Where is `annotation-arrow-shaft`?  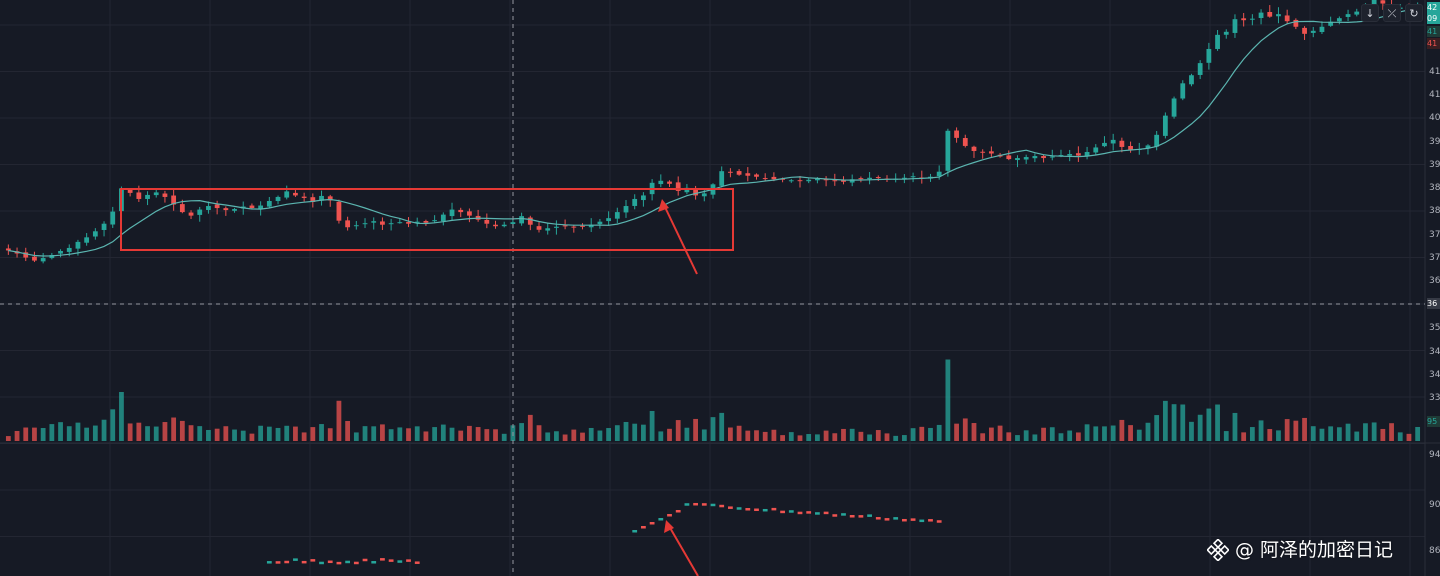 annotation-arrow-shaft is located at coordinates (683, 550).